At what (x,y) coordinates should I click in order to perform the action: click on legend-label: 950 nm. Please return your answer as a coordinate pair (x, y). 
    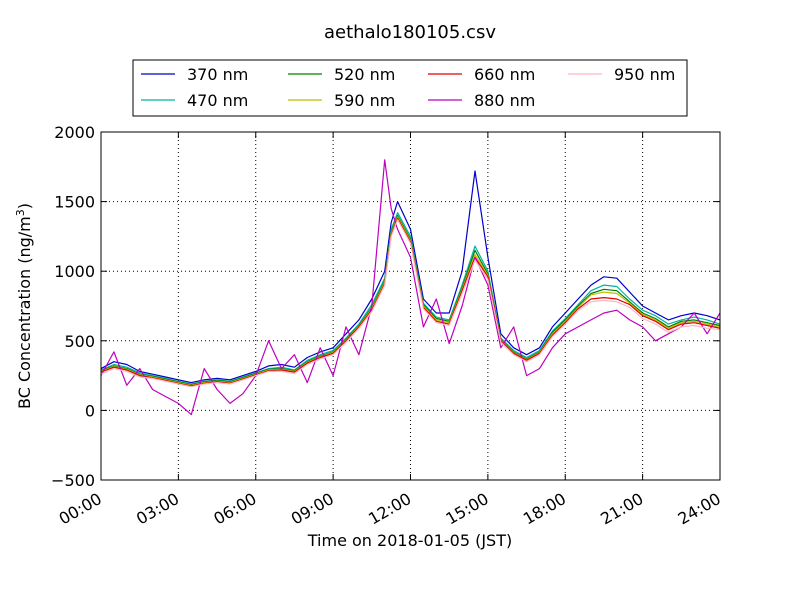
    Looking at the image, I should click on (644, 74).